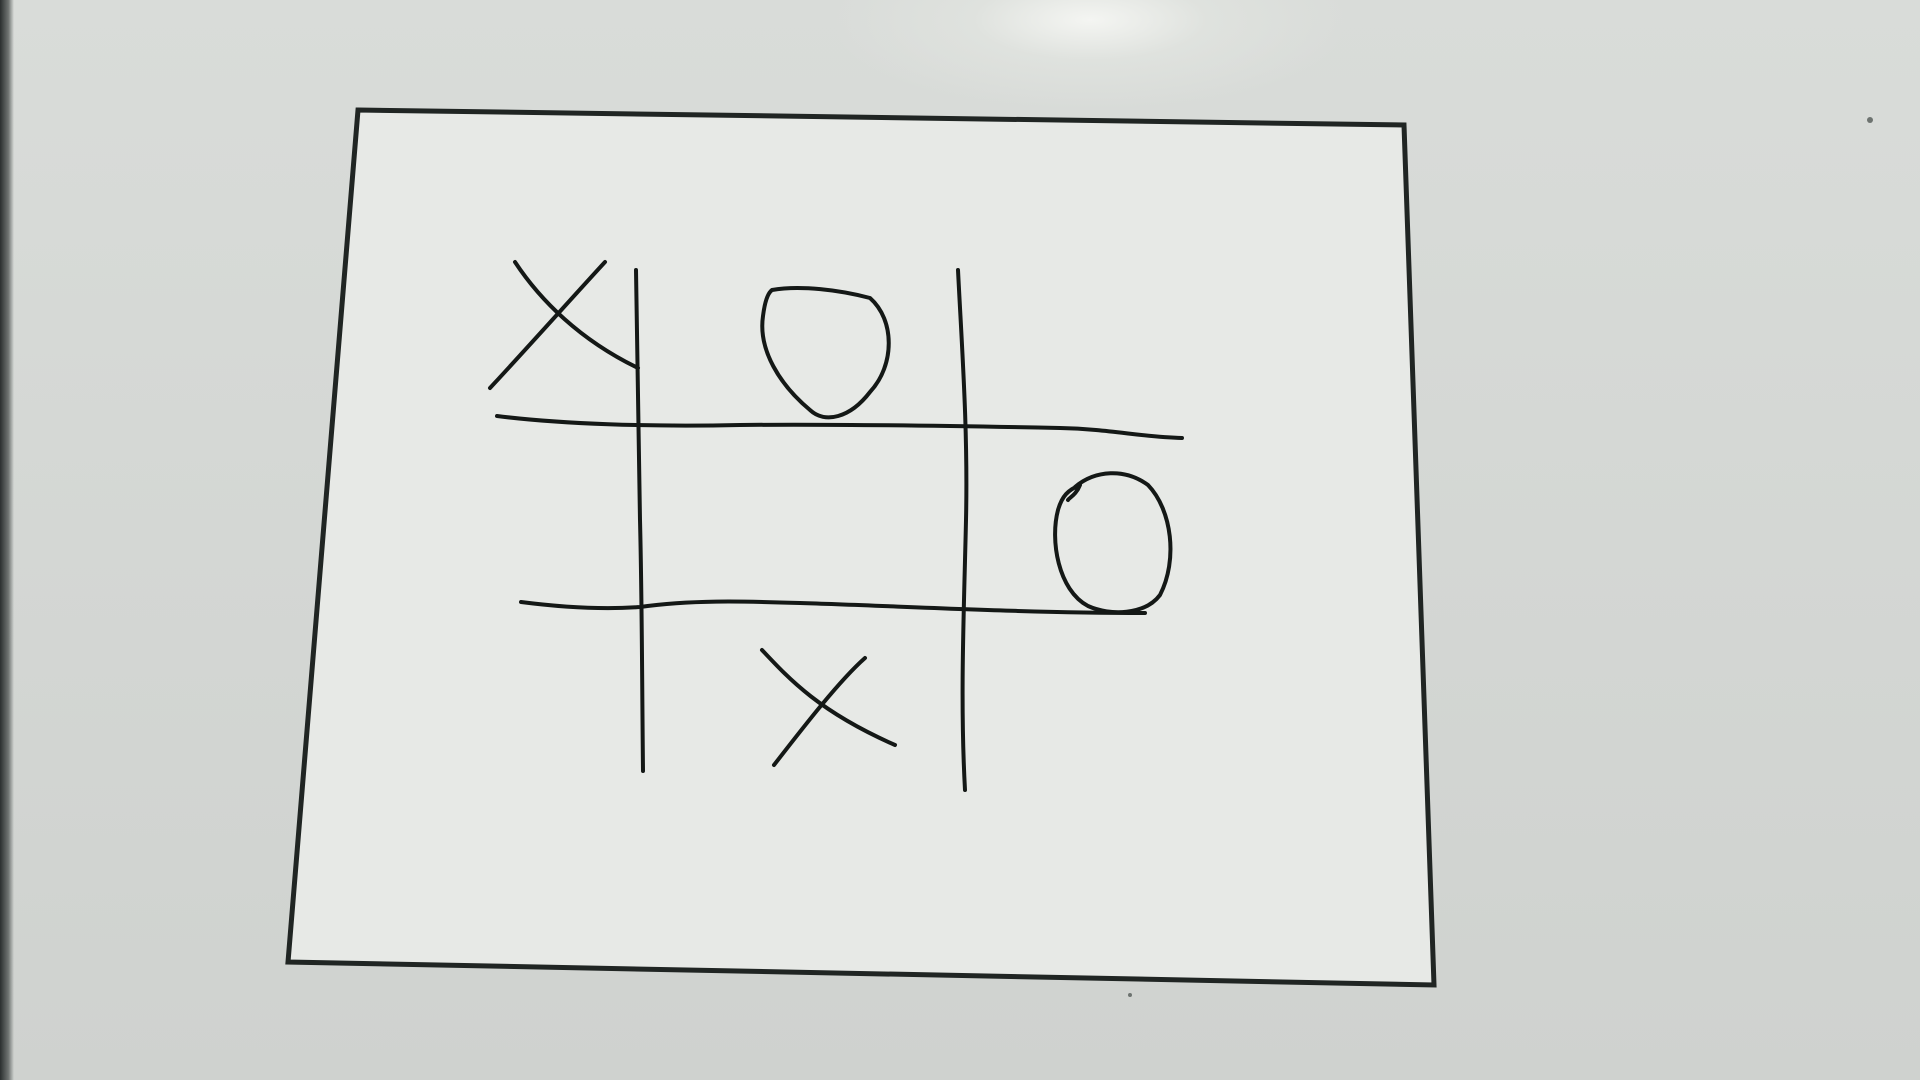 Image resolution: width=1920 pixels, height=1080 pixels. Describe the element at coordinates (1113, 543) in the screenshot. I see `o-mark-r2-c3` at that location.